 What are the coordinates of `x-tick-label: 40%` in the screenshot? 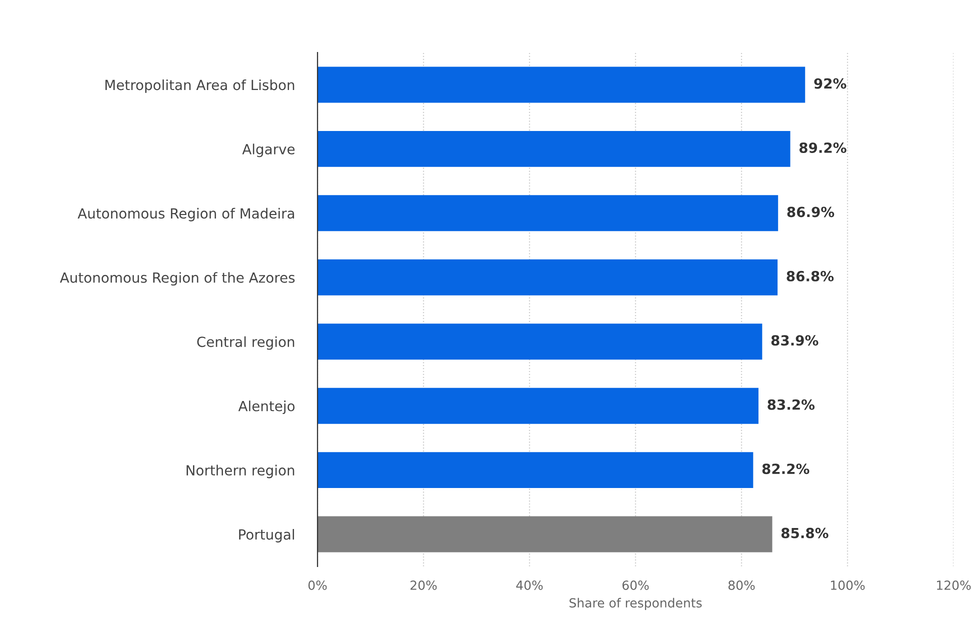 It's located at (529, 585).